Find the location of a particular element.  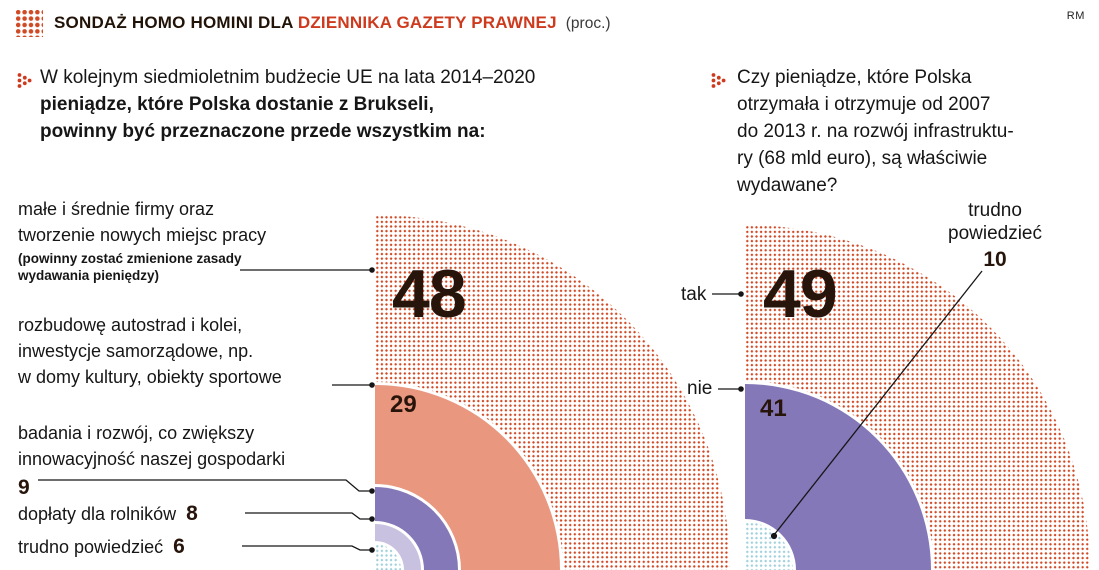

question-line: do 2013 r. na rozwój infrastruktu- is located at coordinates (875, 131).